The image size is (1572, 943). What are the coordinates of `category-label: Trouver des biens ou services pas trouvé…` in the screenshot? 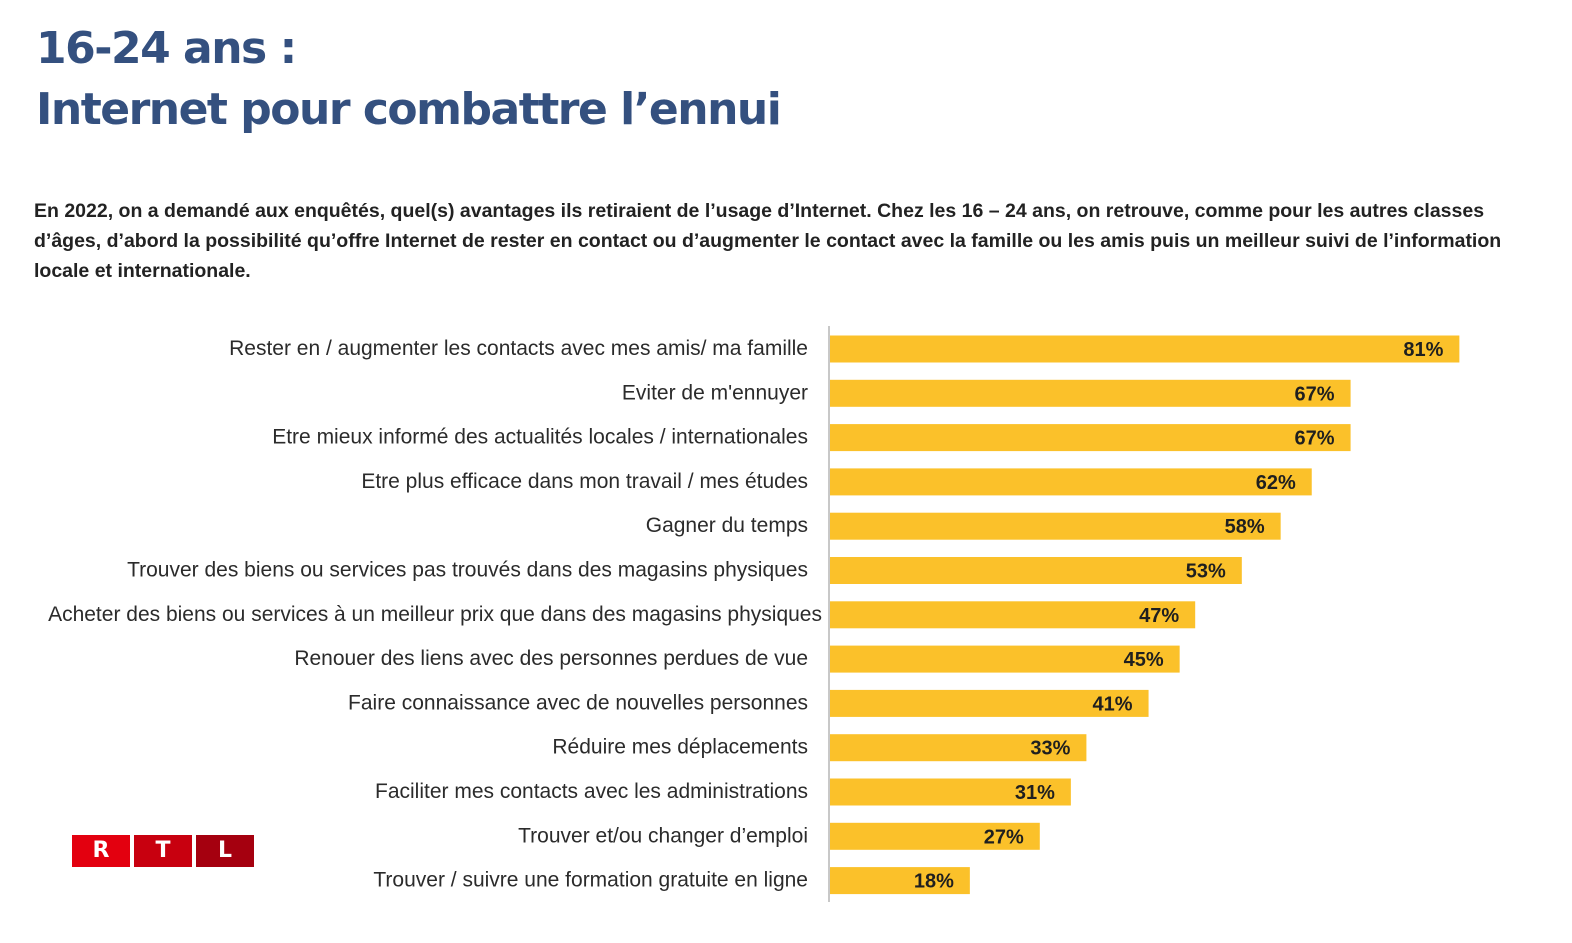 It's located at (467, 570).